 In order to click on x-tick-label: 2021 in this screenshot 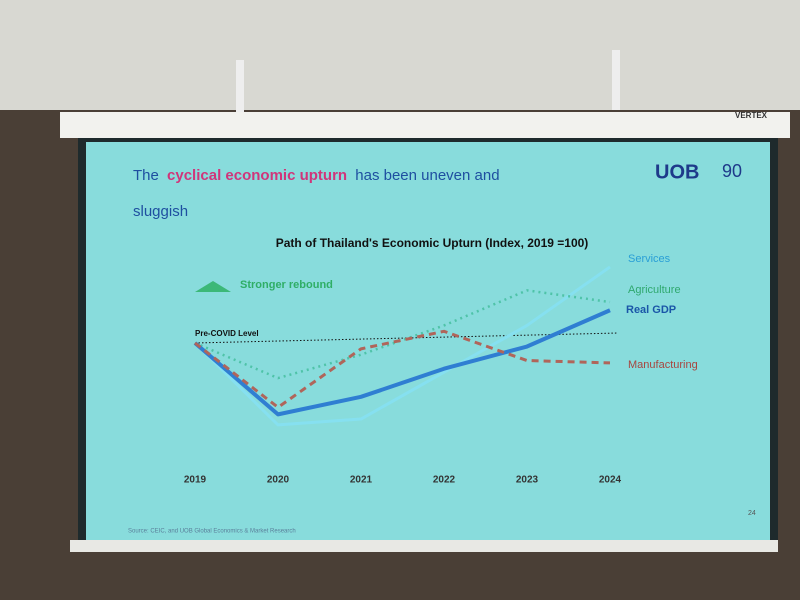, I will do `click(361, 480)`.